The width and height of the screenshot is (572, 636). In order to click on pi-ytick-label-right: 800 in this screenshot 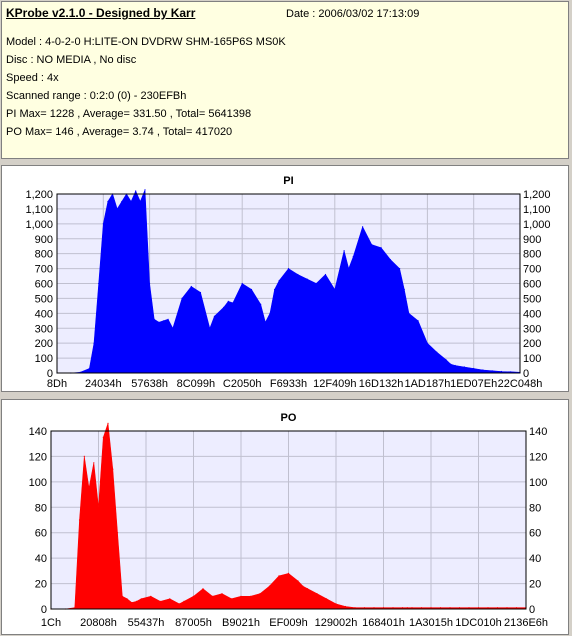, I will do `click(532, 255)`.